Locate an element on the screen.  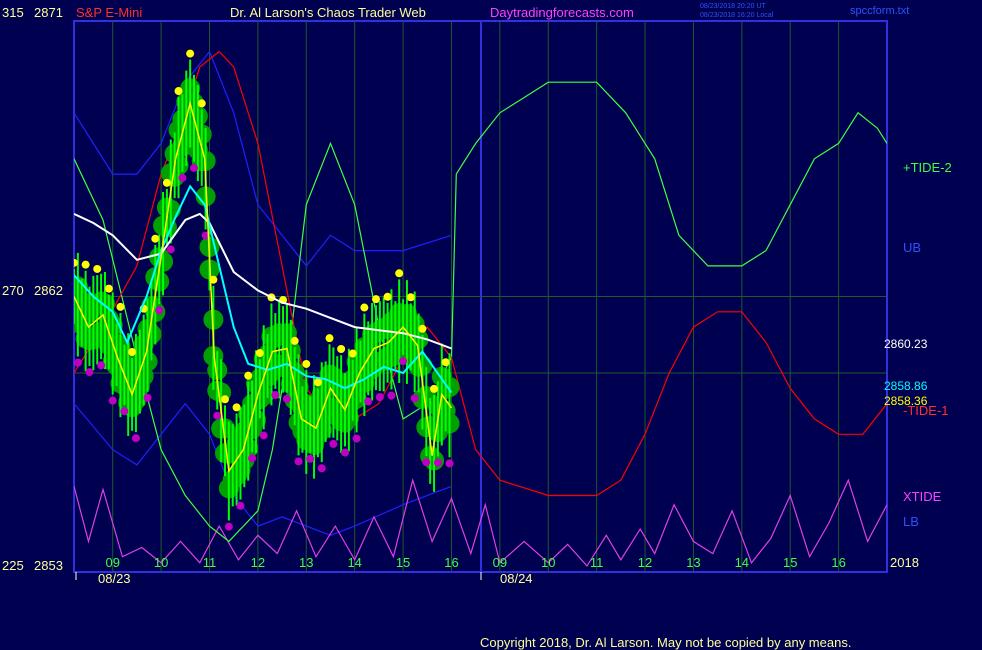
x-tick-label-12: 13 is located at coordinates (693, 562).